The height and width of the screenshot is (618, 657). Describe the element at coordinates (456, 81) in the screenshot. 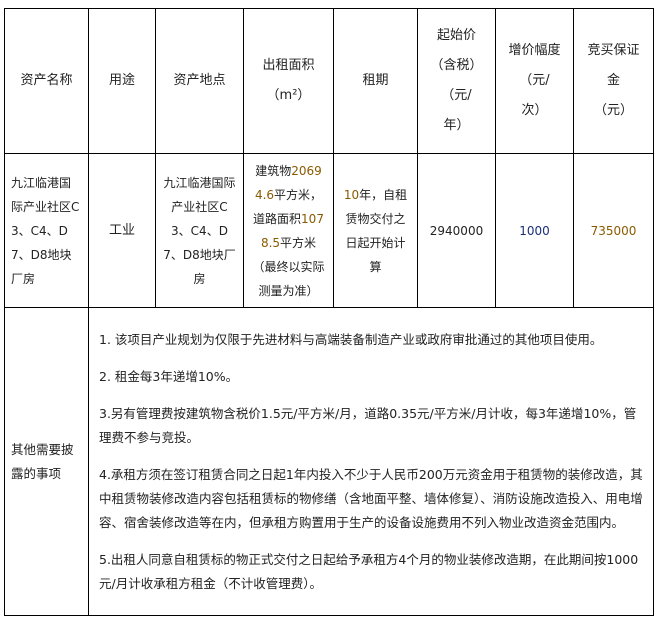

I see `header-start-price: 起始价 （含税） （元/年）` at that location.